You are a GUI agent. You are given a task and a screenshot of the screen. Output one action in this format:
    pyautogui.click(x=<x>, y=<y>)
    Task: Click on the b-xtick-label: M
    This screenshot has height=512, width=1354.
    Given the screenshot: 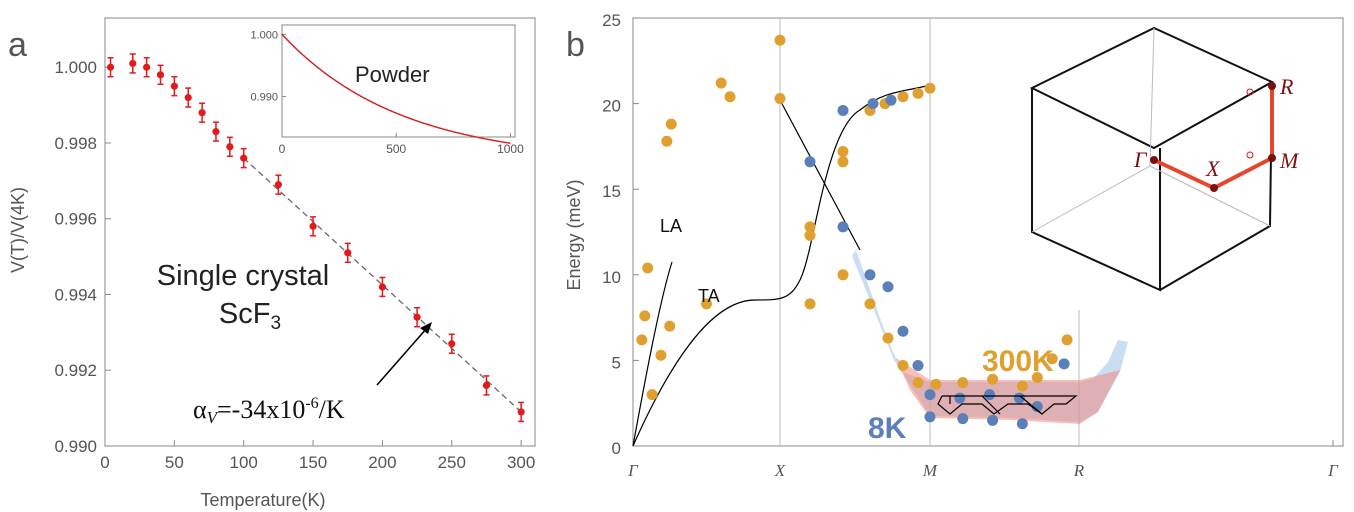 What is the action you would take?
    pyautogui.click(x=930, y=470)
    